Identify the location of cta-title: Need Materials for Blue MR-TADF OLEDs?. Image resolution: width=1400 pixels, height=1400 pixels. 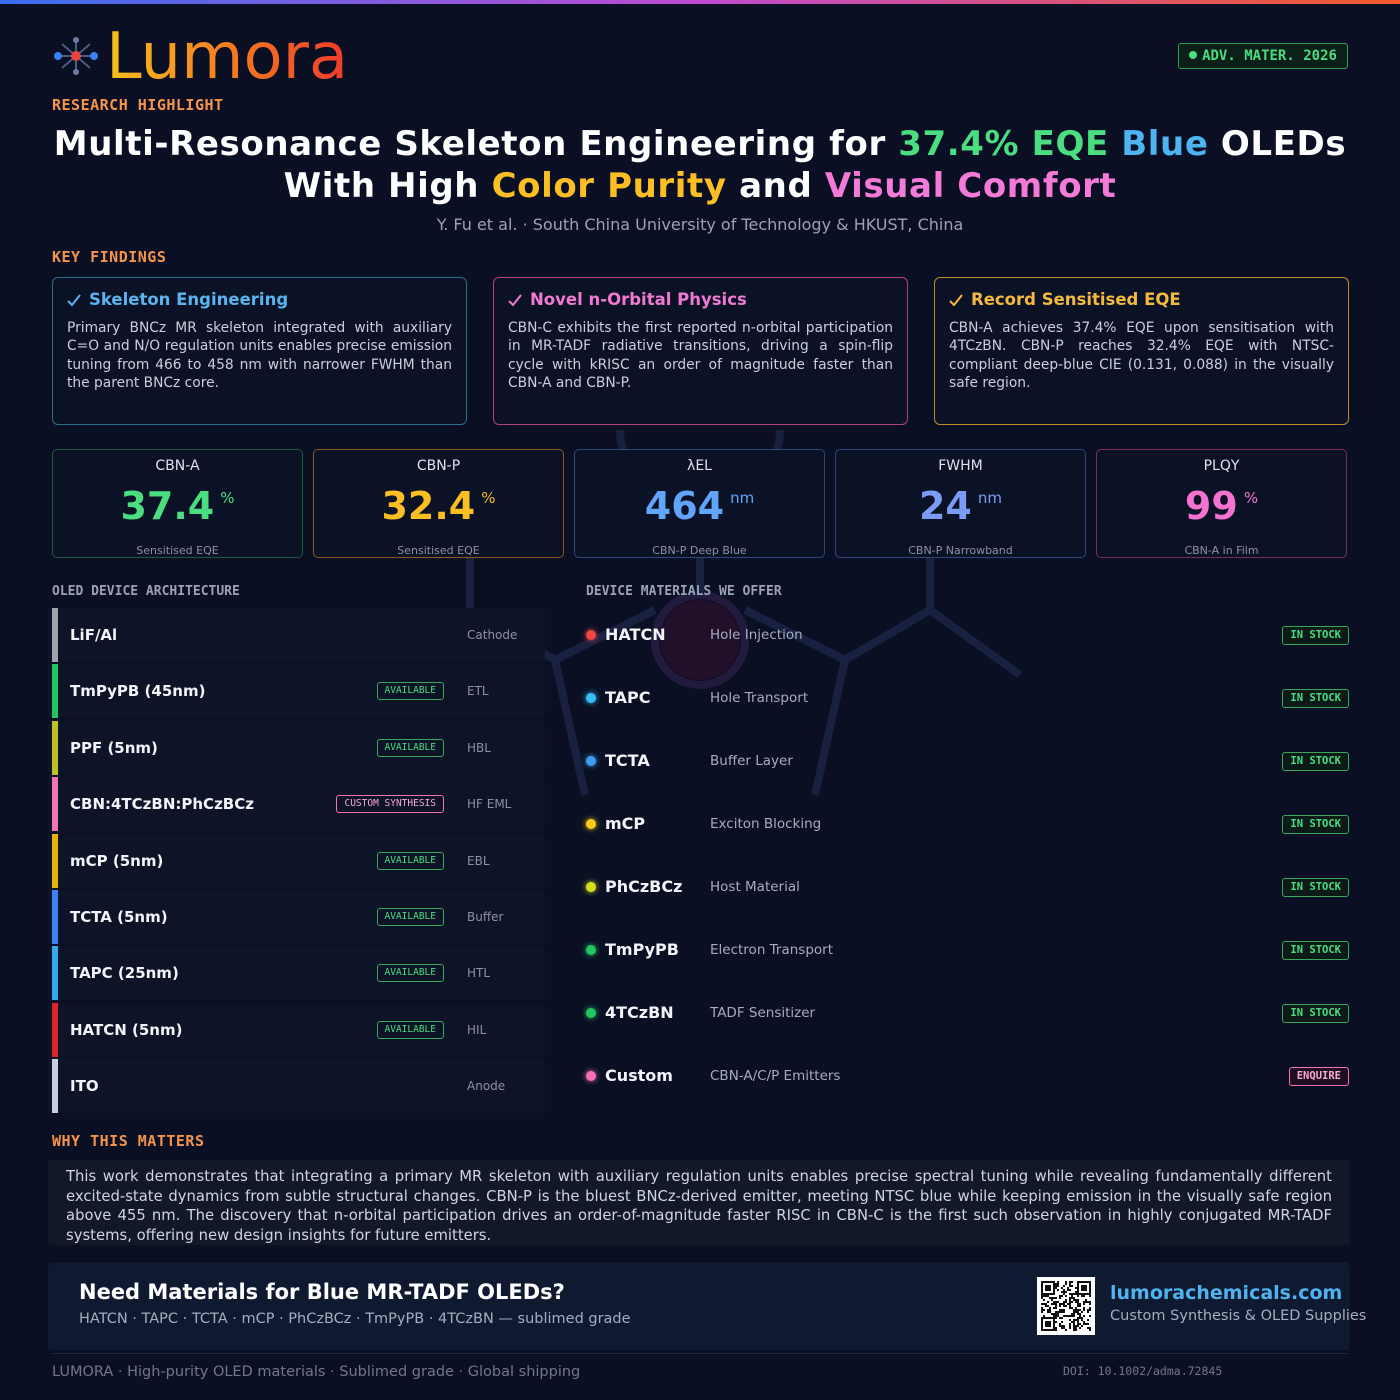
(322, 1292).